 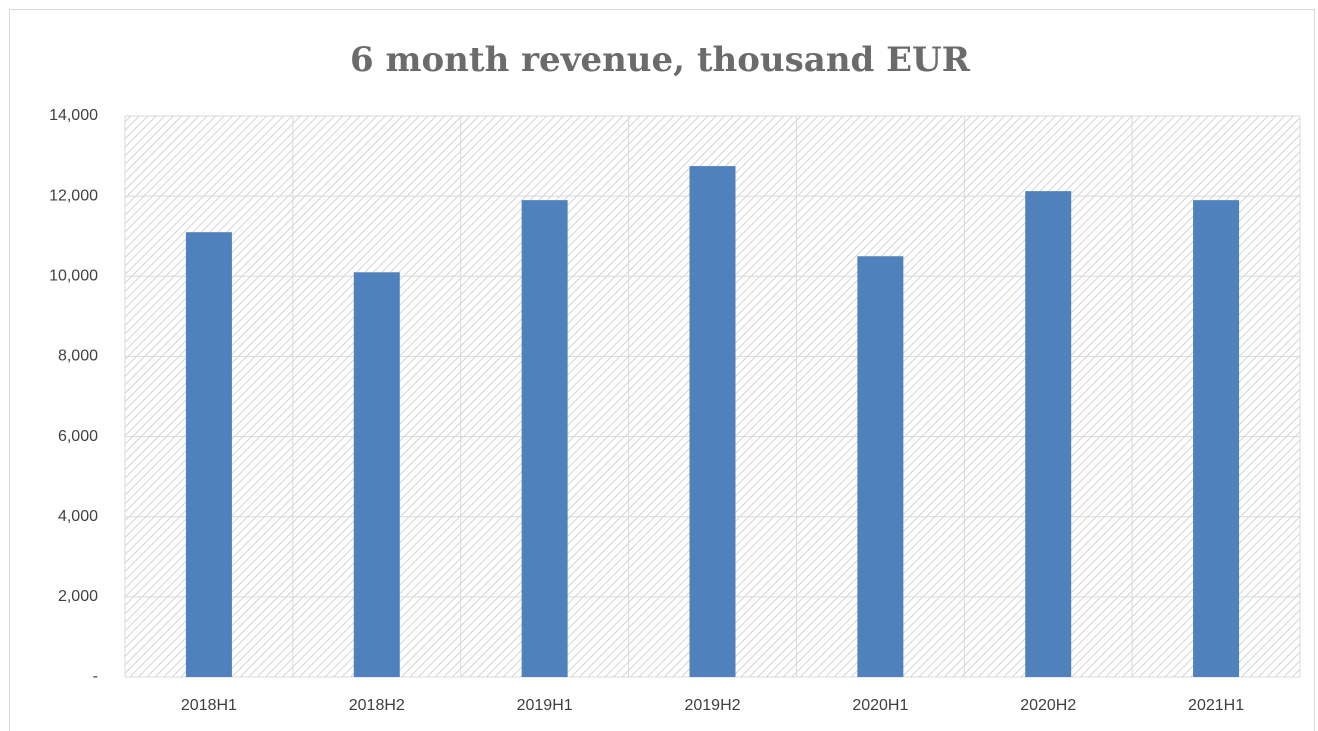 I want to click on x-tick-label: 2020H1, so click(x=880, y=705).